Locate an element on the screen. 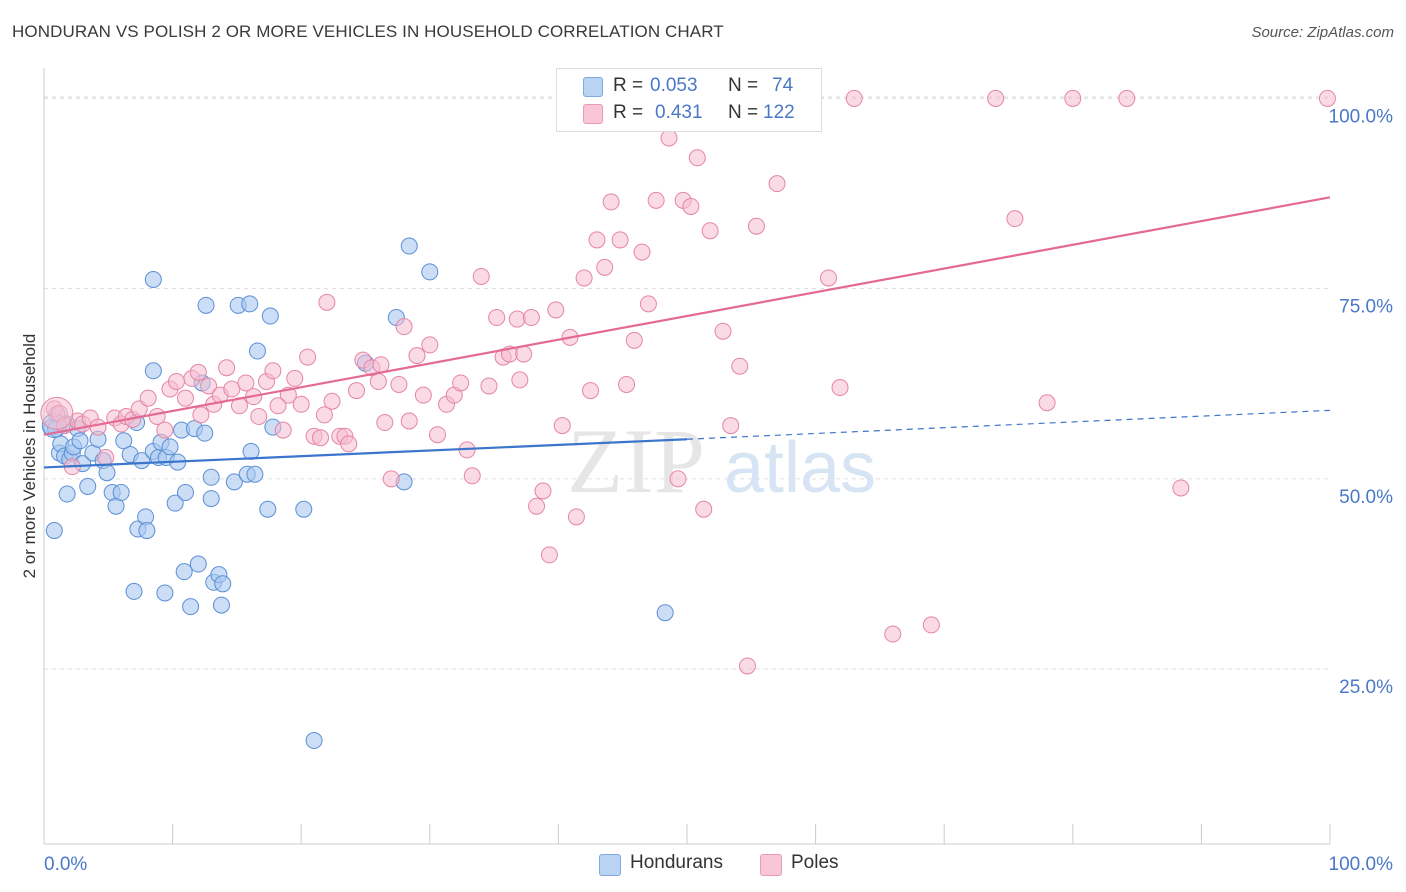  y-tick-label: 50.0% is located at coordinates (1366, 497).